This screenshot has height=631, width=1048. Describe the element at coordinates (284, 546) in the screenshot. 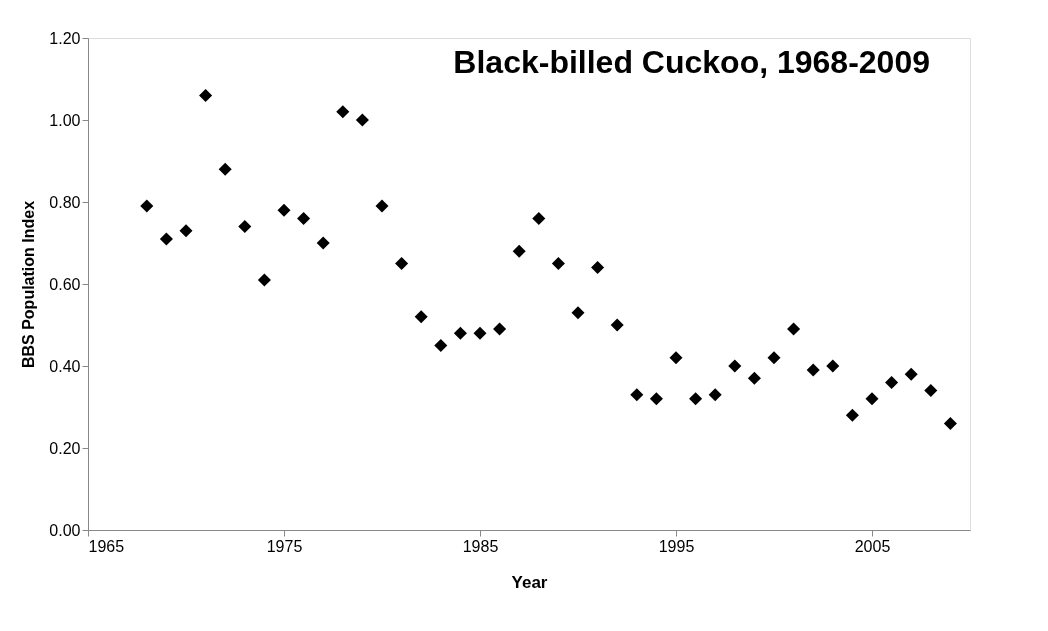

I see `x-tick-label: 1975` at that location.